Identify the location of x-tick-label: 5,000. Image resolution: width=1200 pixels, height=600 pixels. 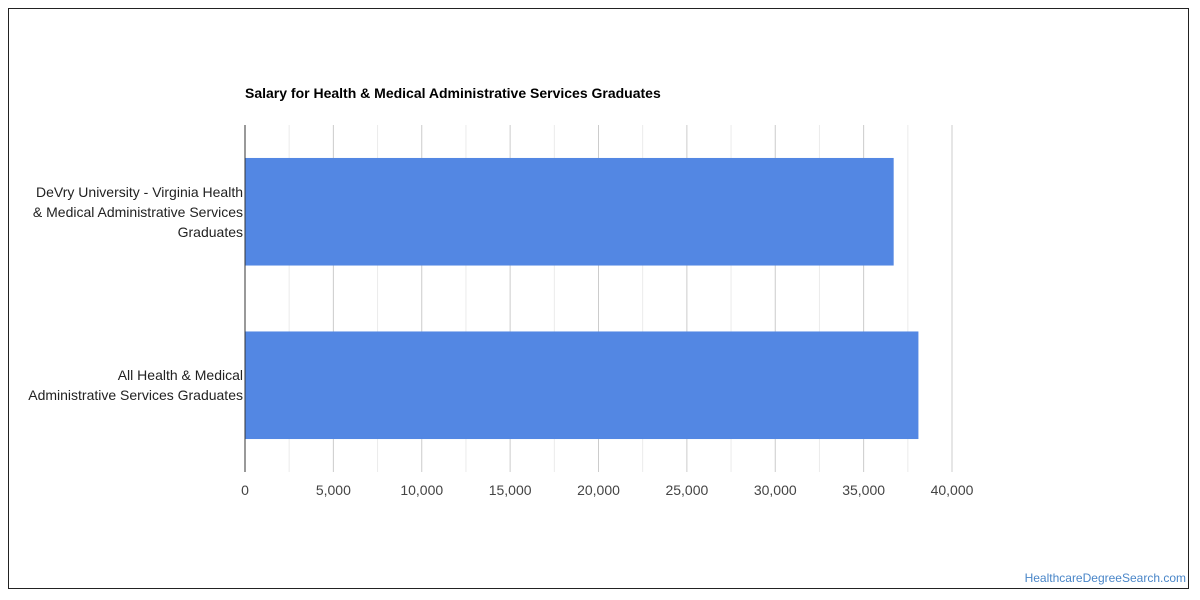
(333, 490).